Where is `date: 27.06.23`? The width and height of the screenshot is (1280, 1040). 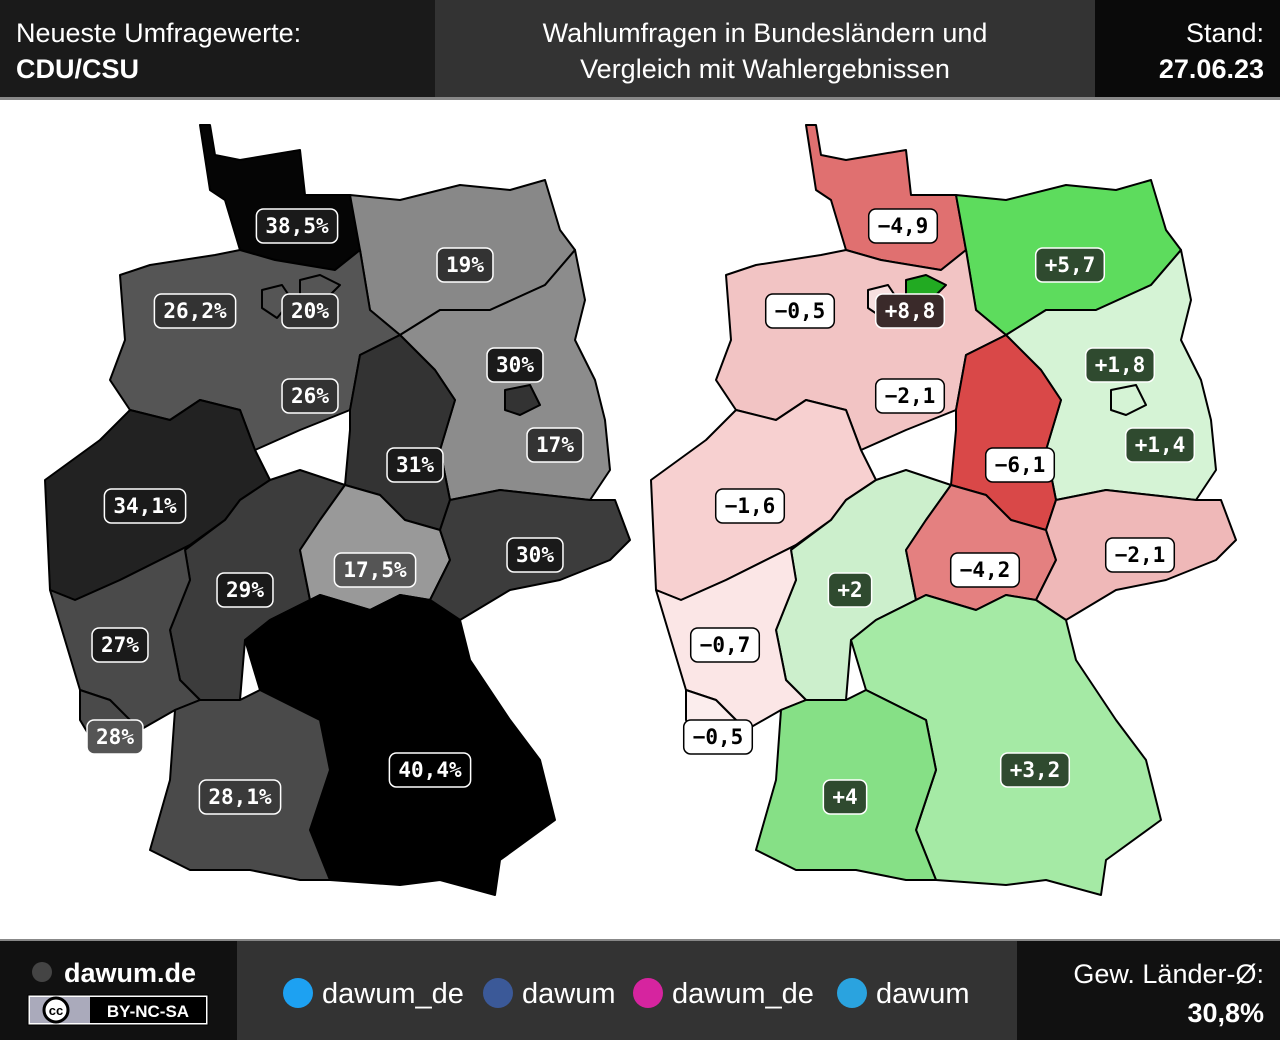
date: 27.06.23 is located at coordinates (1211, 69).